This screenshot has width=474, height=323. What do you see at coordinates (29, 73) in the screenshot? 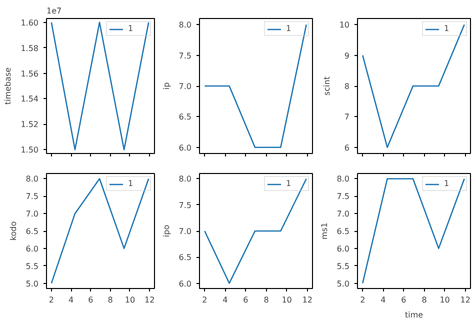
I see `y-tick-label: 1.56` at bounding box center [29, 73].